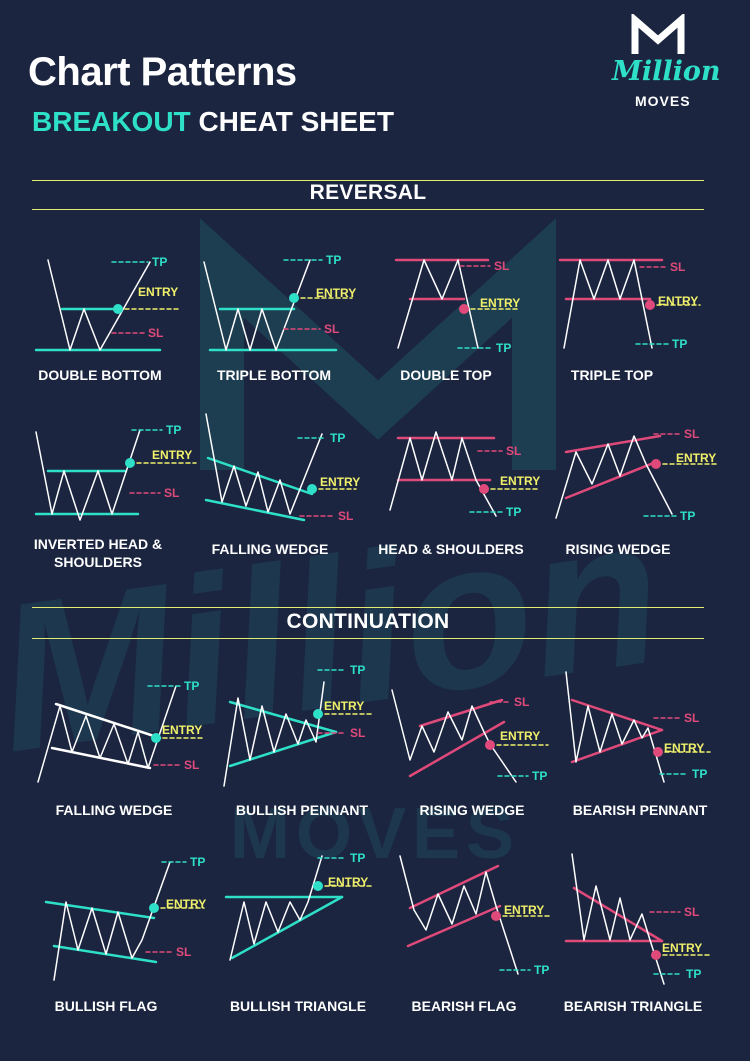 This screenshot has height=1061, width=750. I want to click on logo-moves-text: MOVES, so click(663, 101).